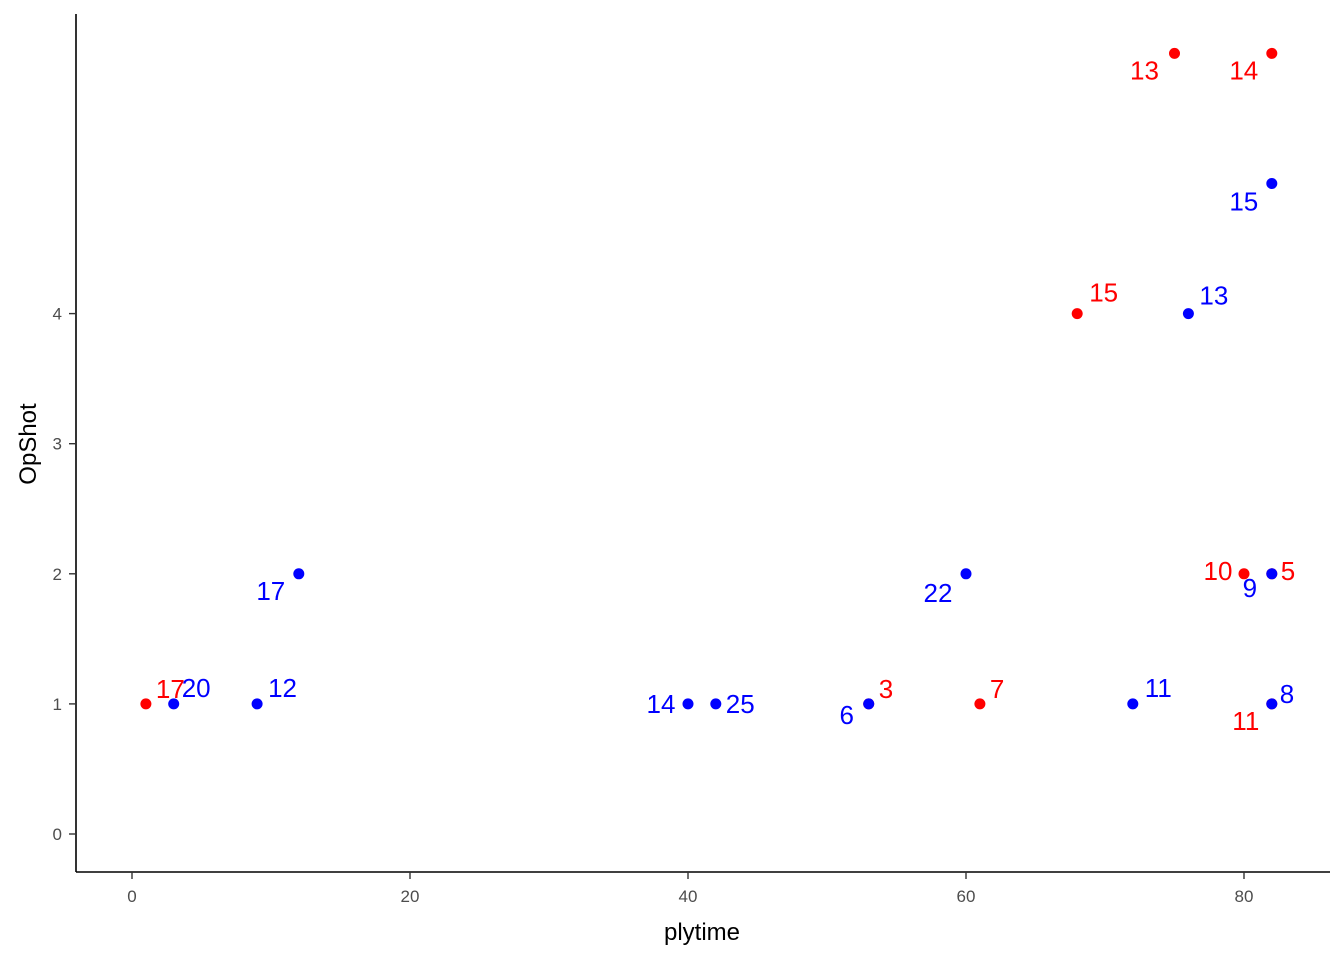 Image resolution: width=1344 pixels, height=960 pixels. I want to click on data-label: 12, so click(282, 688).